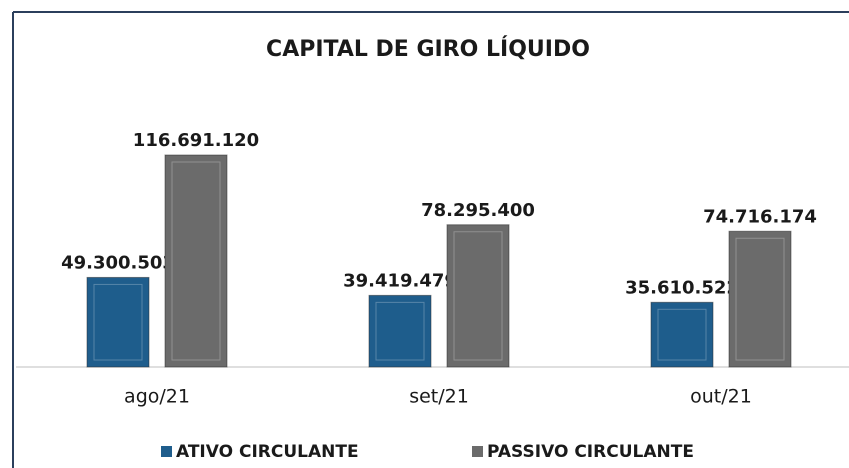 Image resolution: width=849 pixels, height=468 pixels. I want to click on data-label: 39.419.479, so click(400, 280).